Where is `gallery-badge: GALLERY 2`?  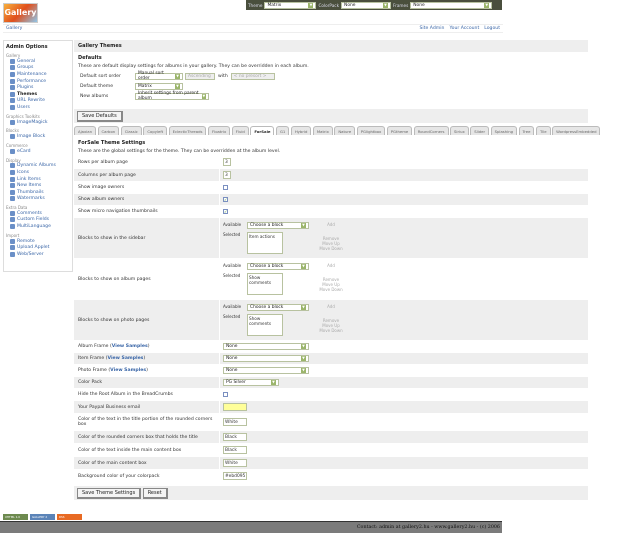
gallery-badge: GALLERY 2 is located at coordinates (42, 517).